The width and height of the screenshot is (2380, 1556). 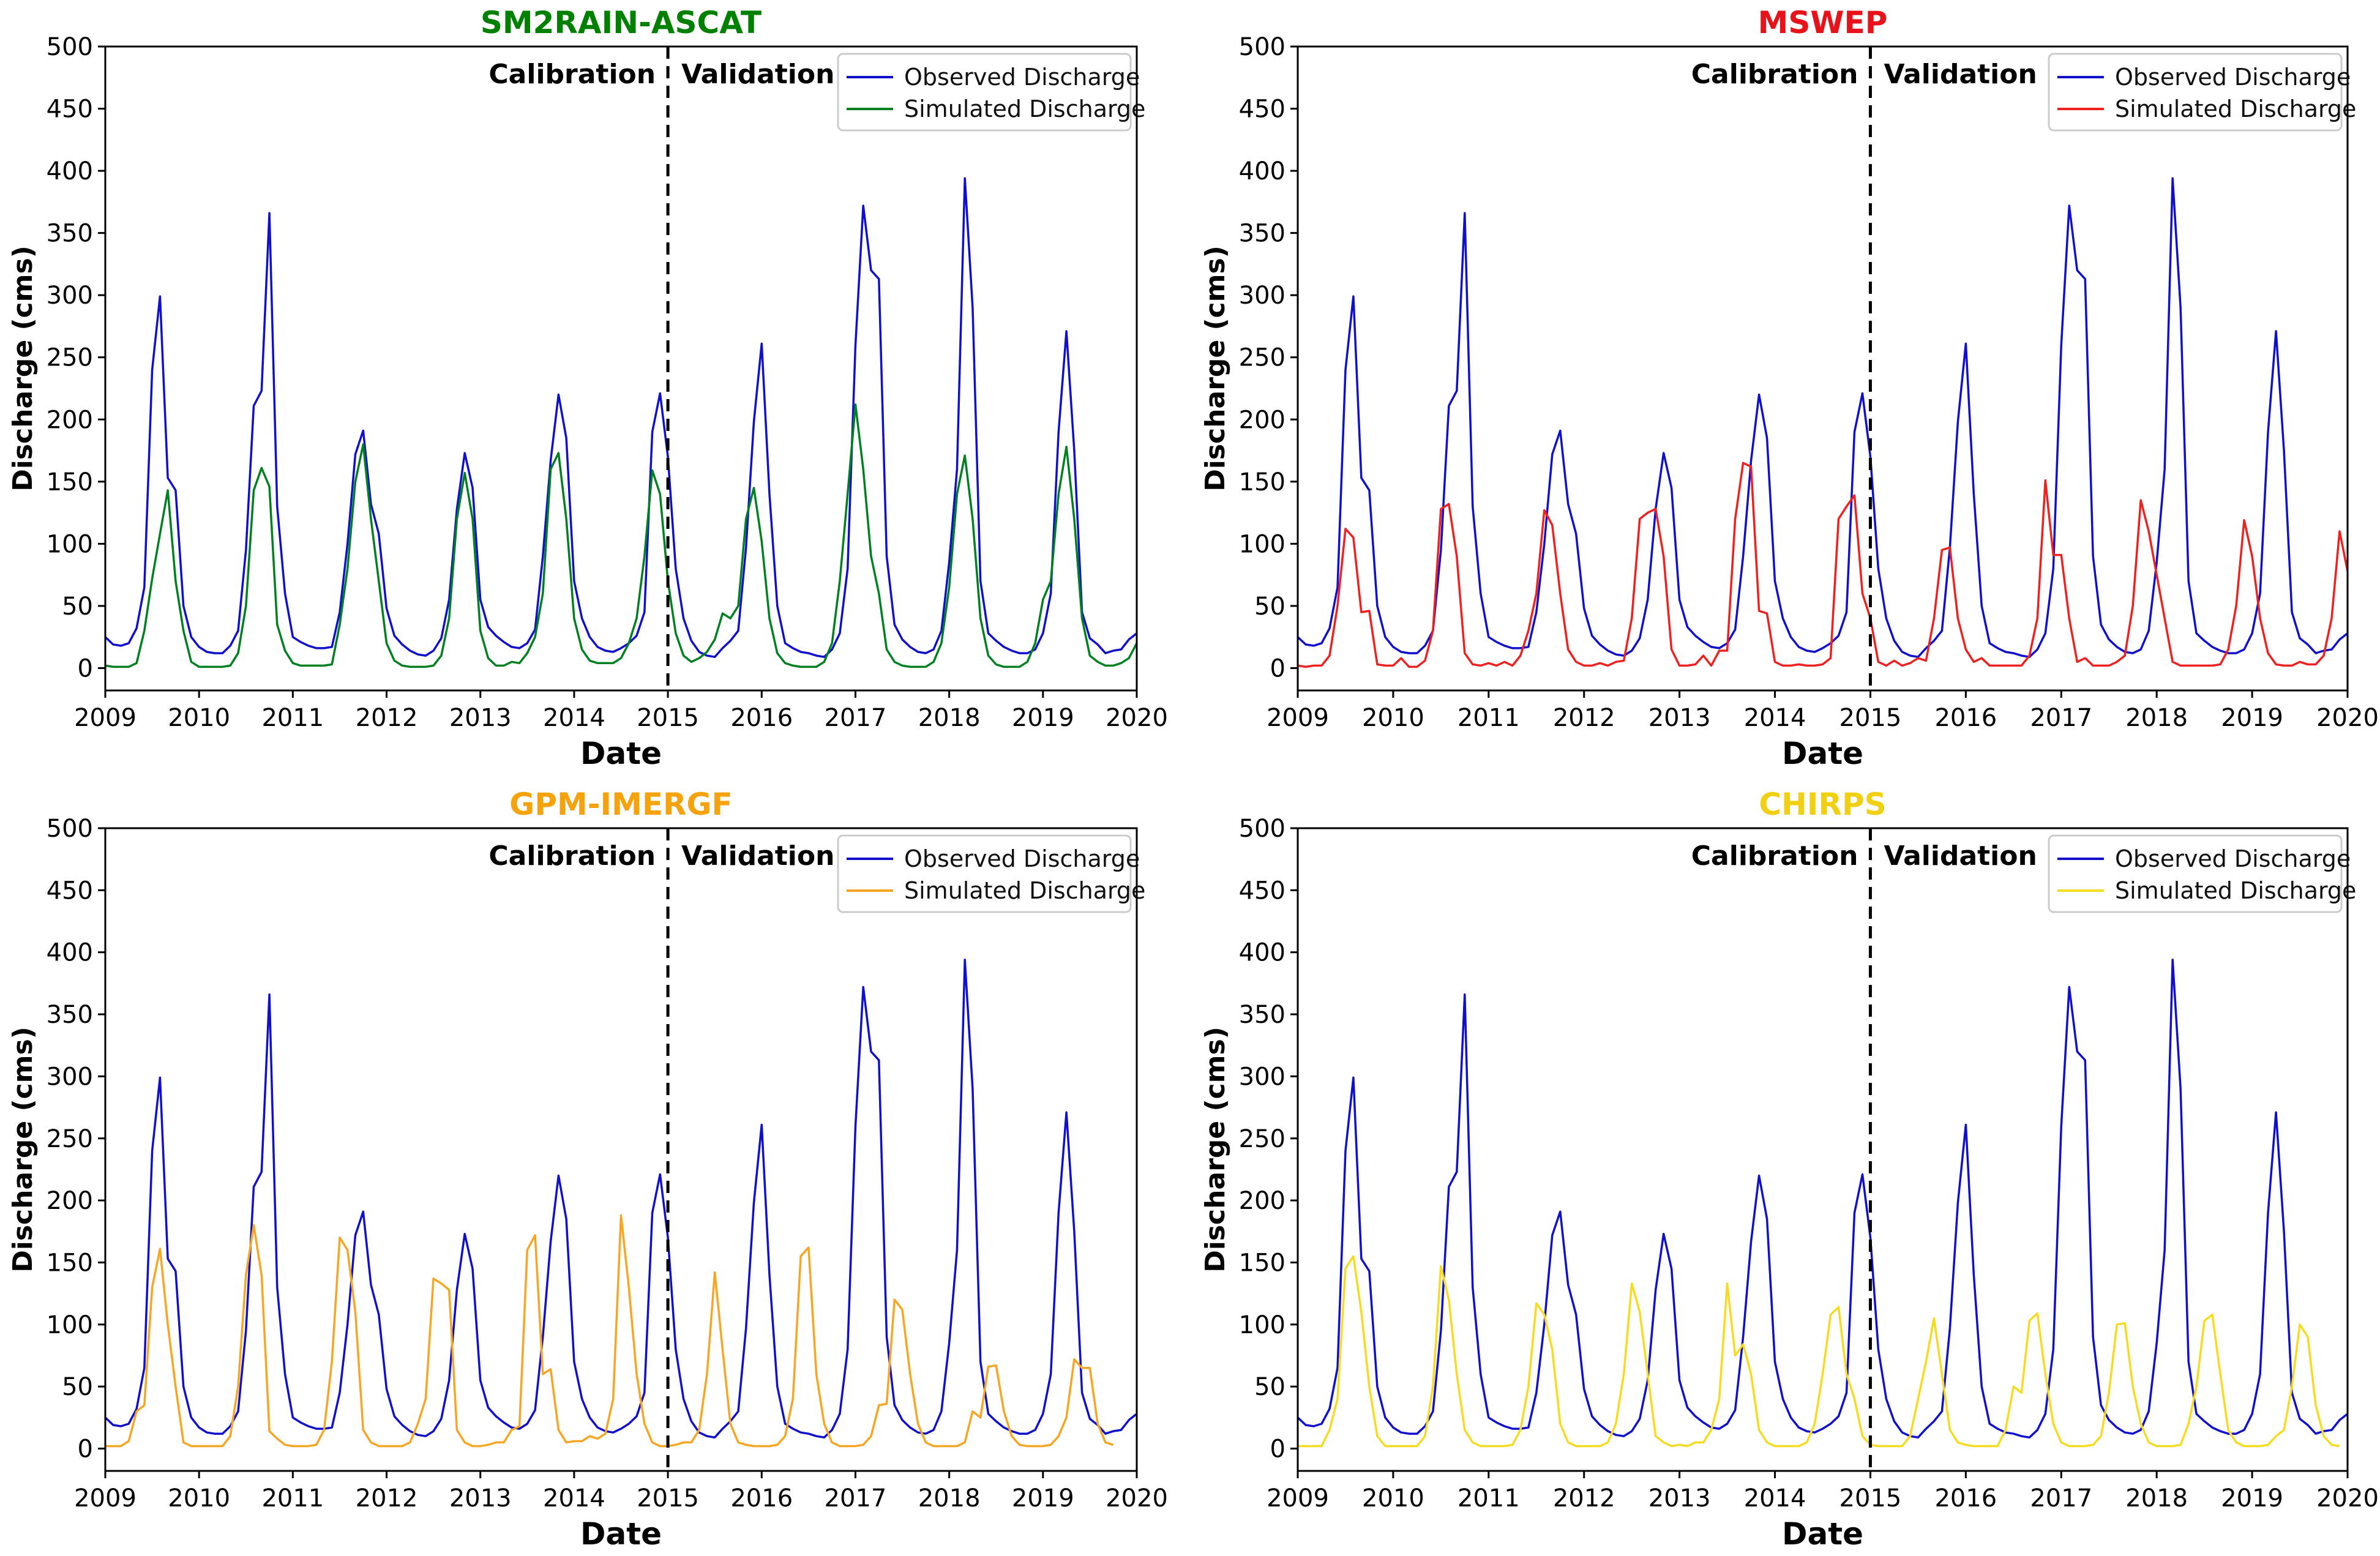 I want to click on chart-title: MSWEP, so click(x=1823, y=22).